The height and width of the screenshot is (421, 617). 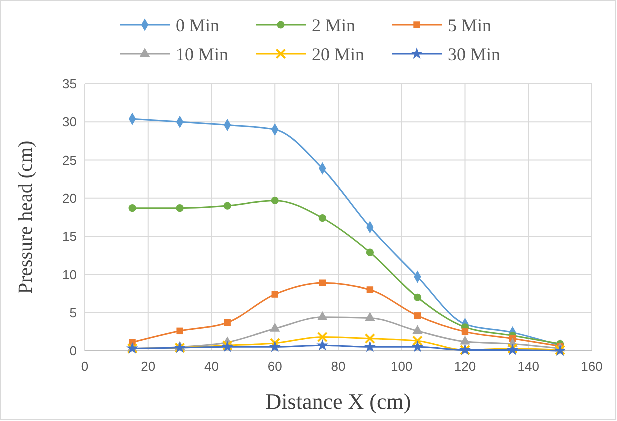 What do you see at coordinates (402, 366) in the screenshot?
I see `x-tick-label: 100` at bounding box center [402, 366].